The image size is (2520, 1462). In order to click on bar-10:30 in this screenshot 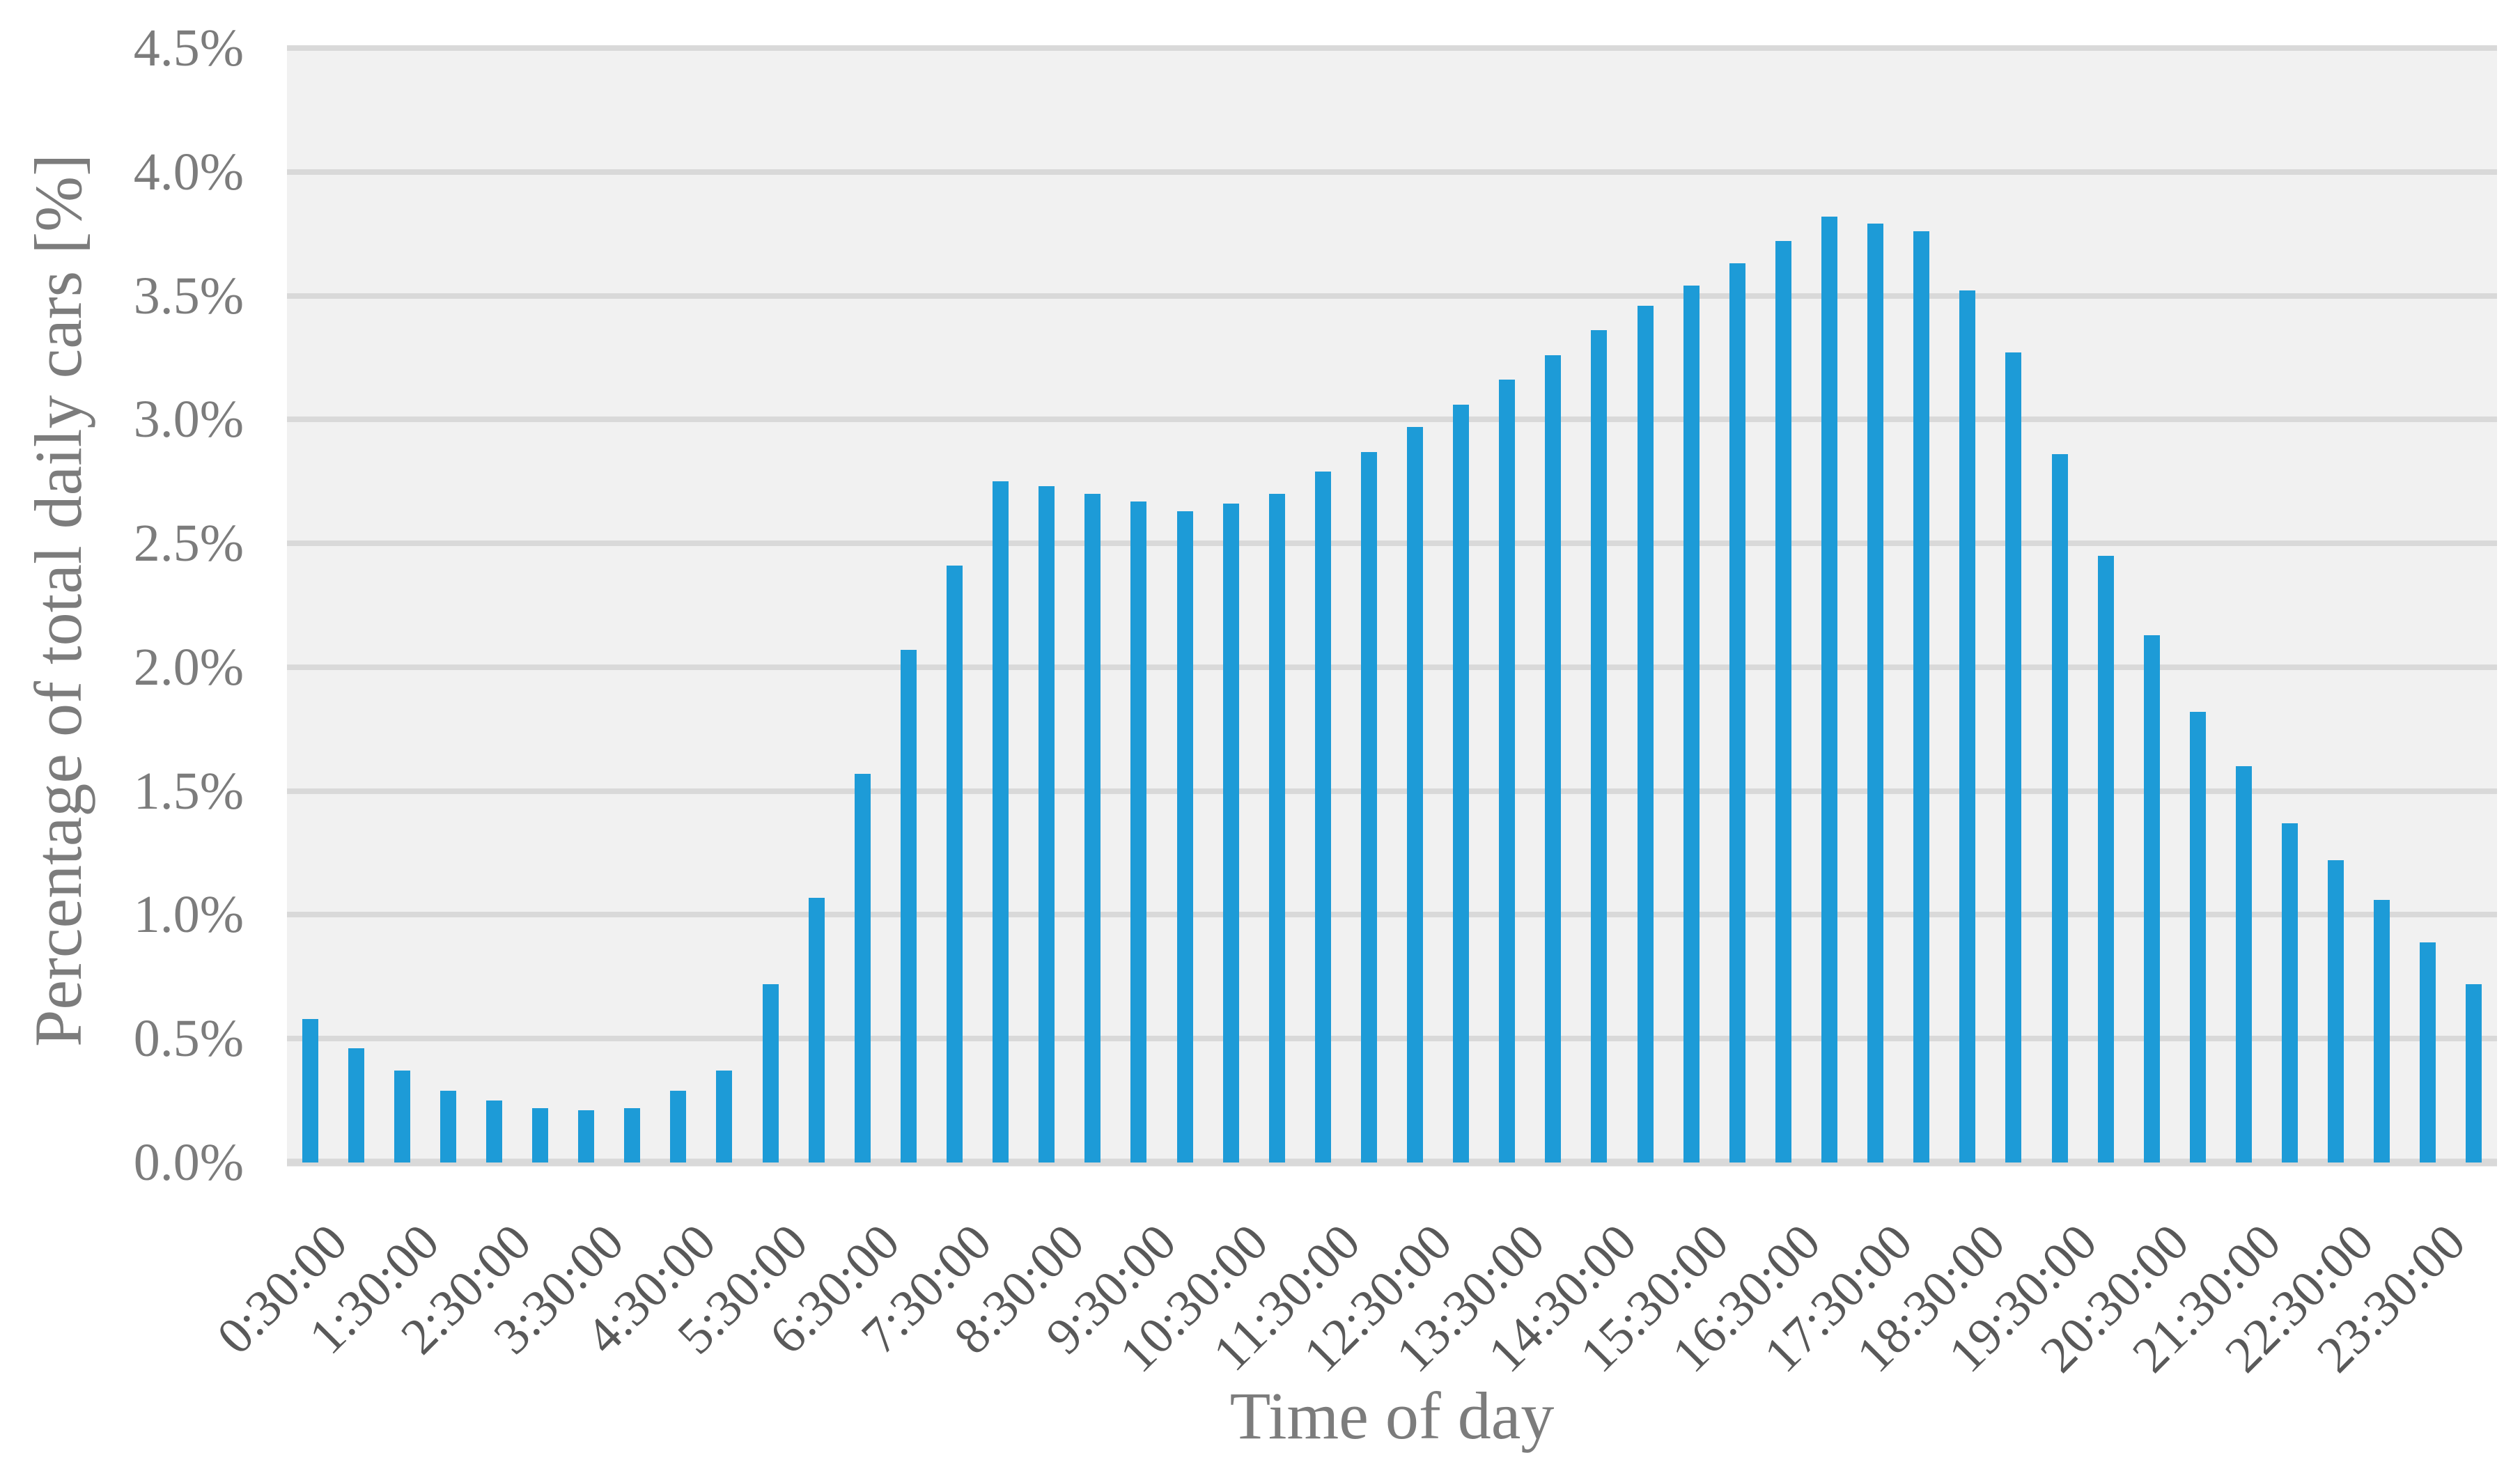, I will do `click(1230, 833)`.